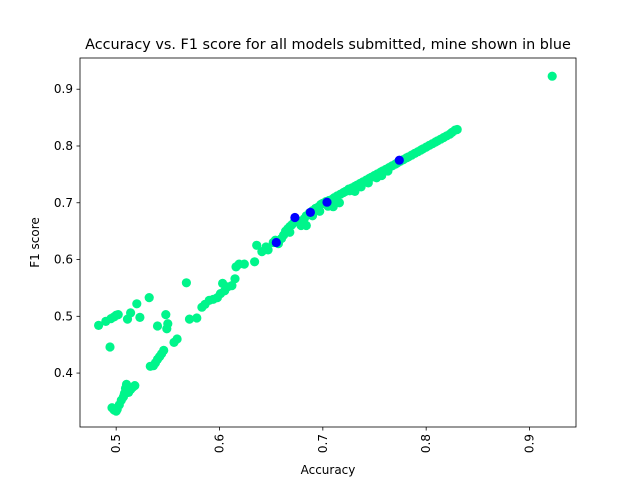 The width and height of the screenshot is (640, 480). I want to click on y-axis-label: F1 score, so click(35, 242).